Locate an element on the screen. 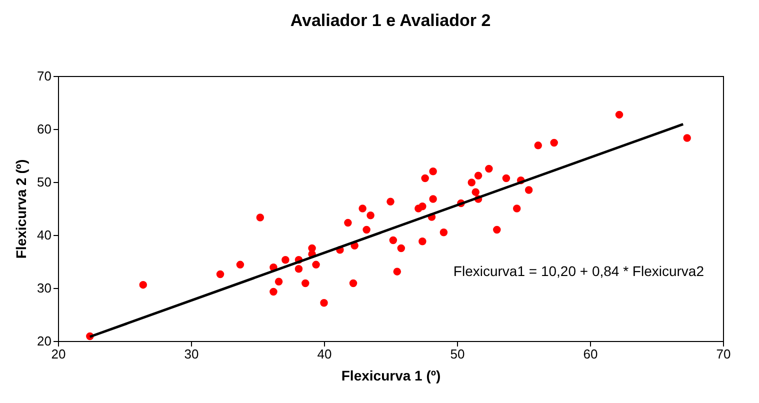 The height and width of the screenshot is (403, 759). y-tick-label: 30 is located at coordinates (44, 288).